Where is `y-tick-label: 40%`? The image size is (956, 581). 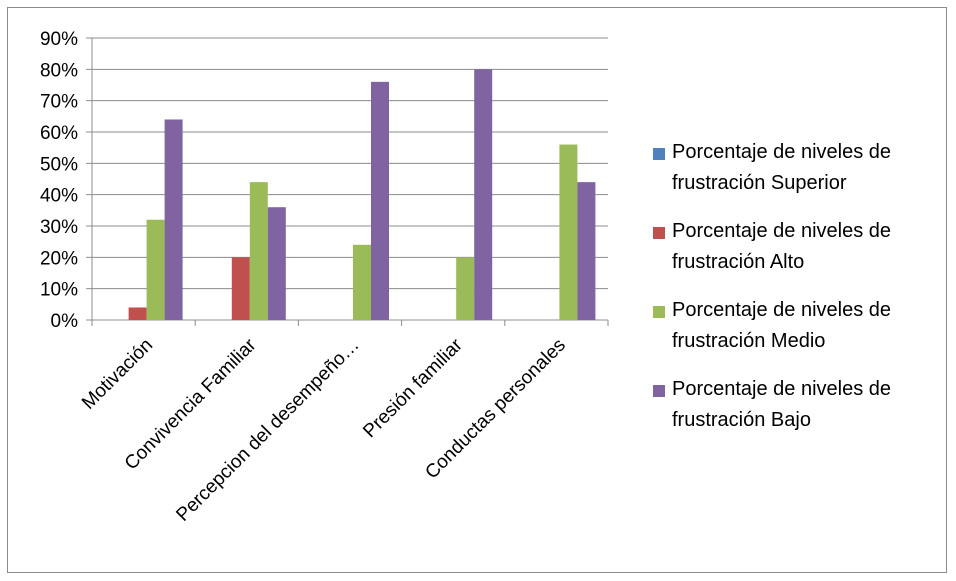 y-tick-label: 40% is located at coordinates (59, 196).